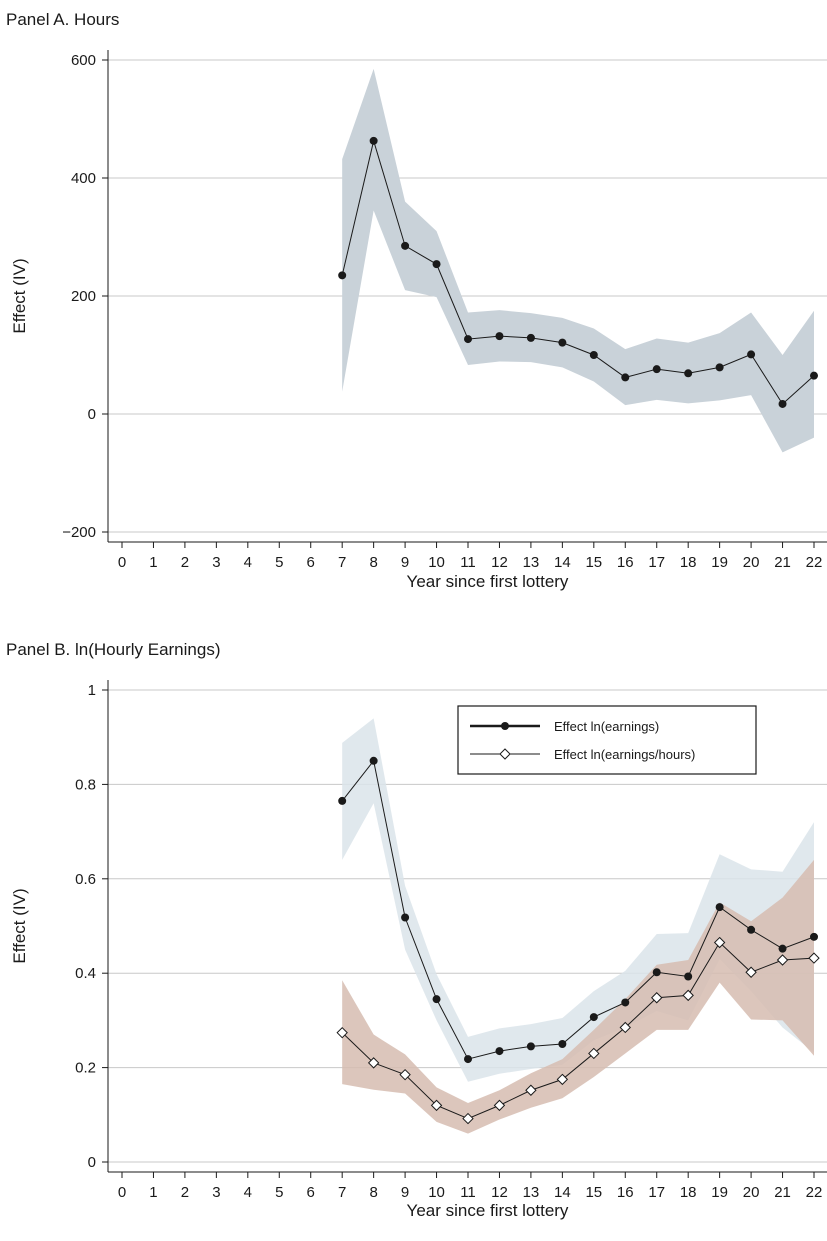 The image size is (827, 1241). What do you see at coordinates (85, 1068) in the screenshot?
I see `y-tick-label: 0.2` at bounding box center [85, 1068].